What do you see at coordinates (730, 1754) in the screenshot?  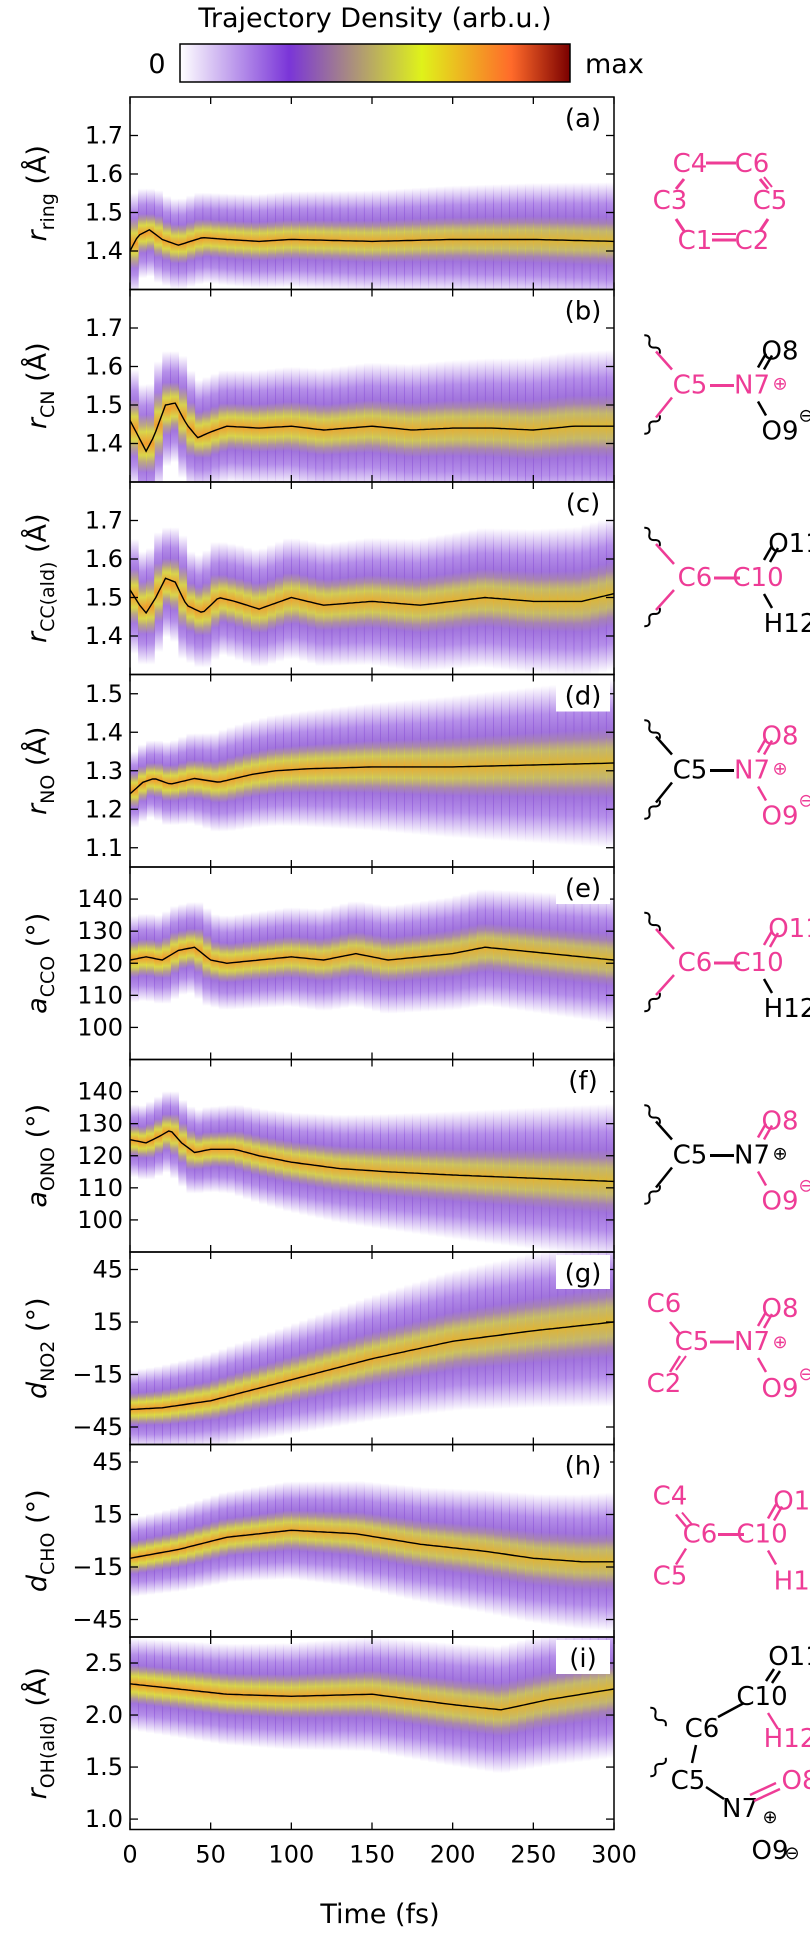 I see `molecule-i: O11 C10 C6 H12 C5 O8 N7 O9 ⊕ ⊖` at bounding box center [730, 1754].